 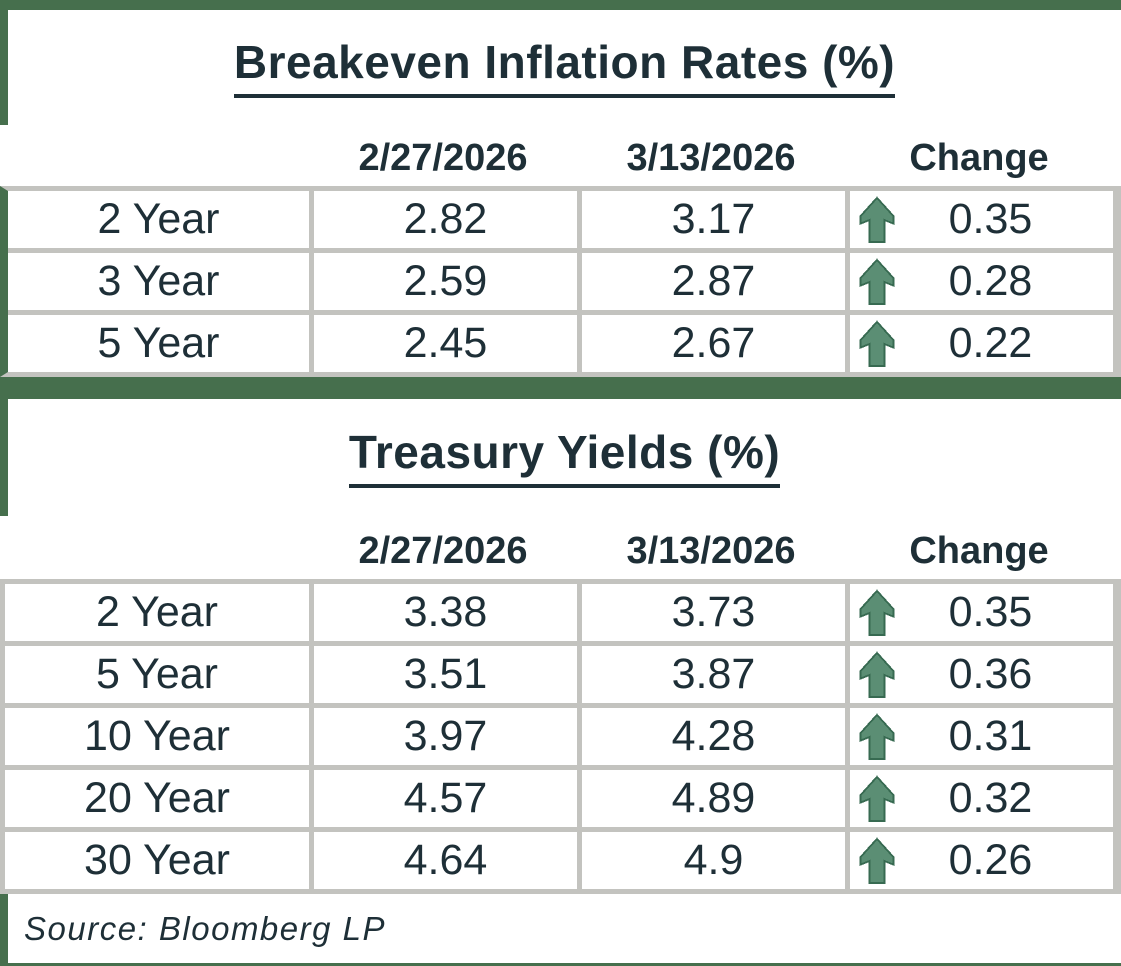 I want to click on prev-value: 3.97, so click(x=445, y=736).